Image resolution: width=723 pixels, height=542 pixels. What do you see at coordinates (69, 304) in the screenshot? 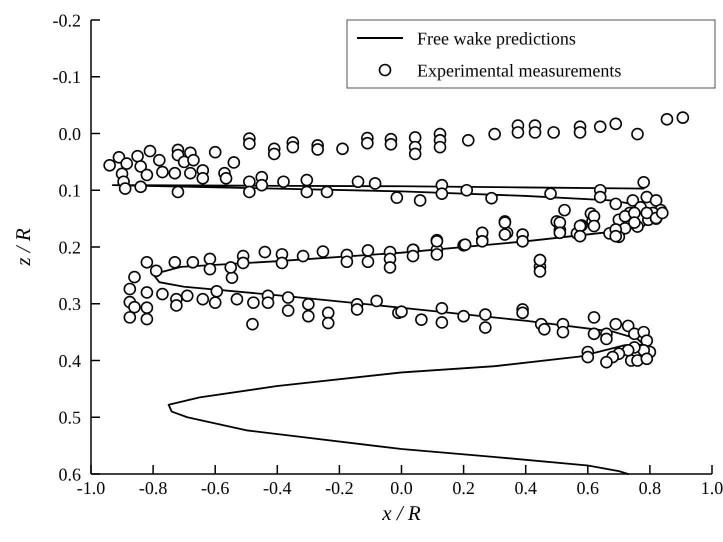
I see `y-tick-label: 0.3` at bounding box center [69, 304].